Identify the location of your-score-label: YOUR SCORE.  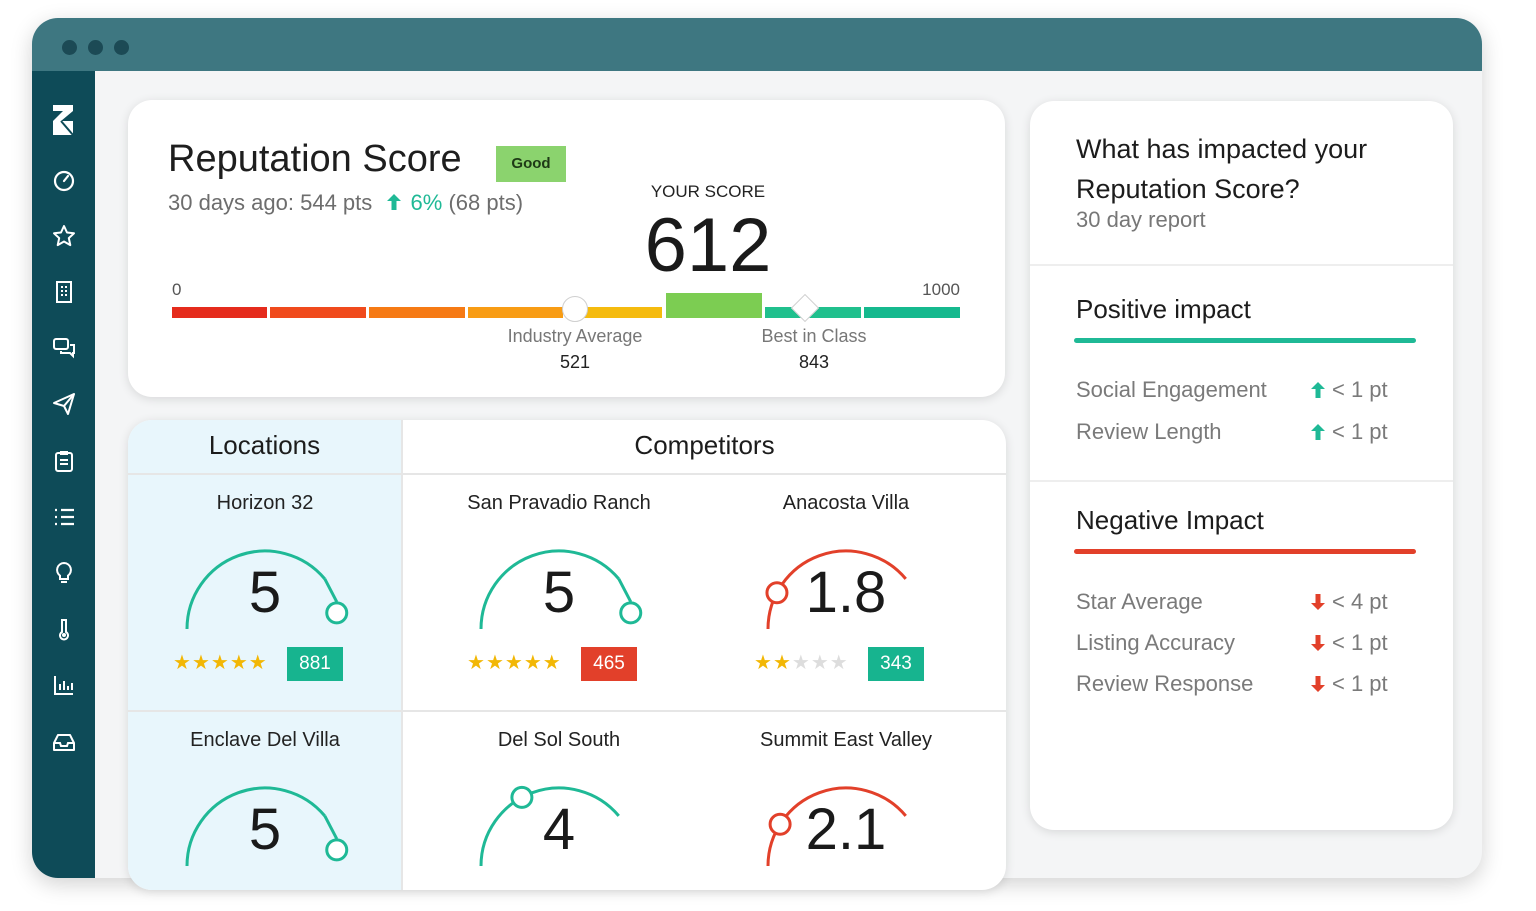
(708, 191).